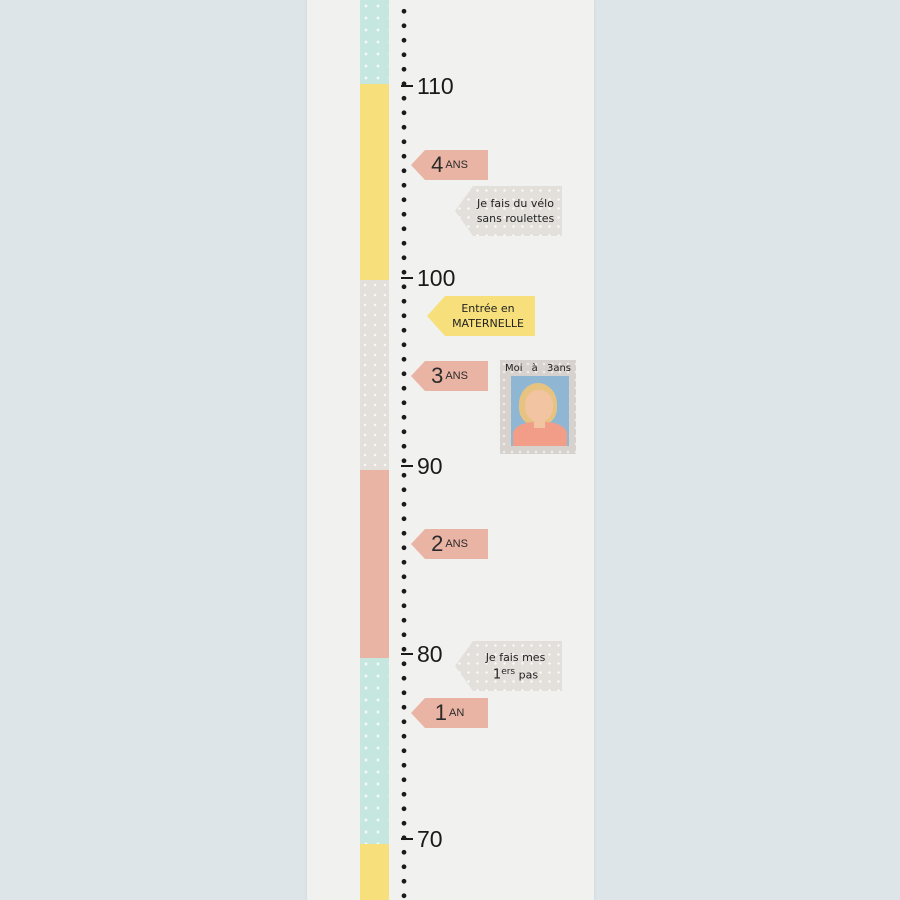  What do you see at coordinates (374, 42) in the screenshot?
I see `band-mint-top` at bounding box center [374, 42].